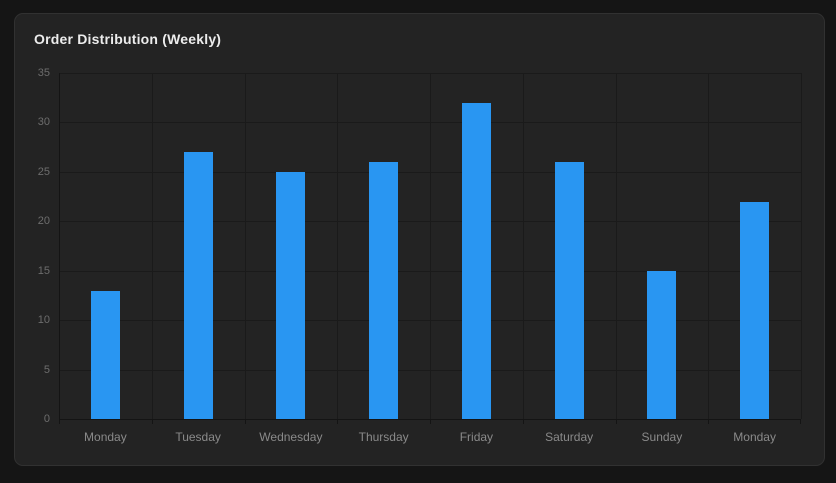  Describe the element at coordinates (662, 437) in the screenshot. I see `x-axis-category-label: Sunday` at that location.